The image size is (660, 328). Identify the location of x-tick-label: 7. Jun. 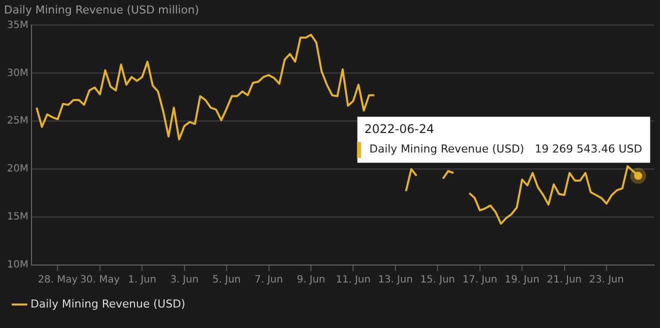
(268, 280).